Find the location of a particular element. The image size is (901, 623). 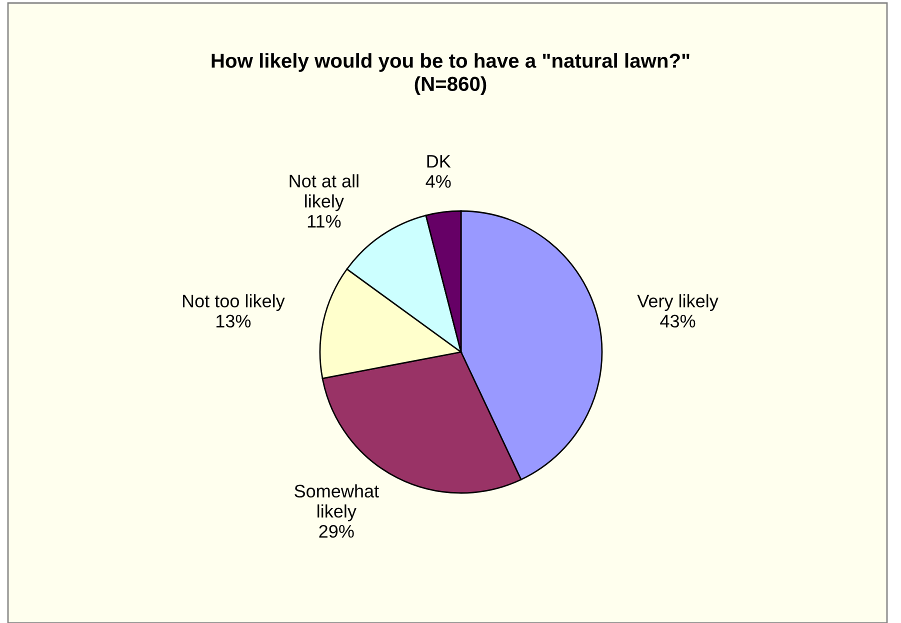

slice-label: Not at all likely is located at coordinates (324, 193).